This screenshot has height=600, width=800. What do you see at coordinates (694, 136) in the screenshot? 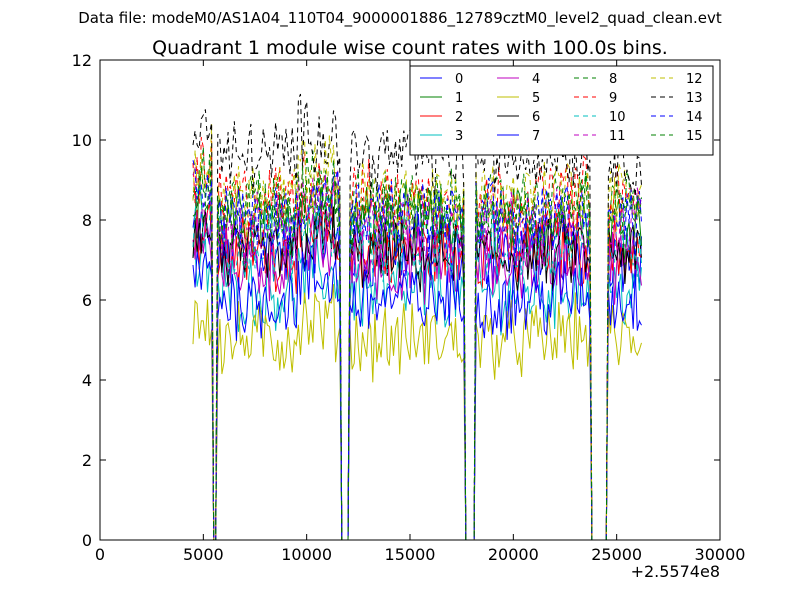
I see `legend-label-15: 15` at bounding box center [694, 136].